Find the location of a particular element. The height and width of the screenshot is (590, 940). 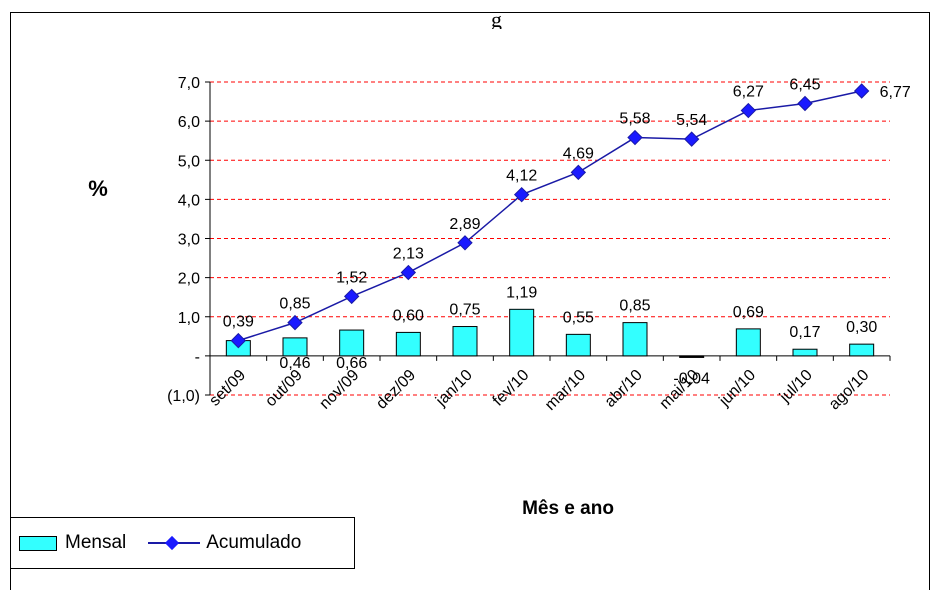

legend-item-mensal: Mensal is located at coordinates (72, 543).